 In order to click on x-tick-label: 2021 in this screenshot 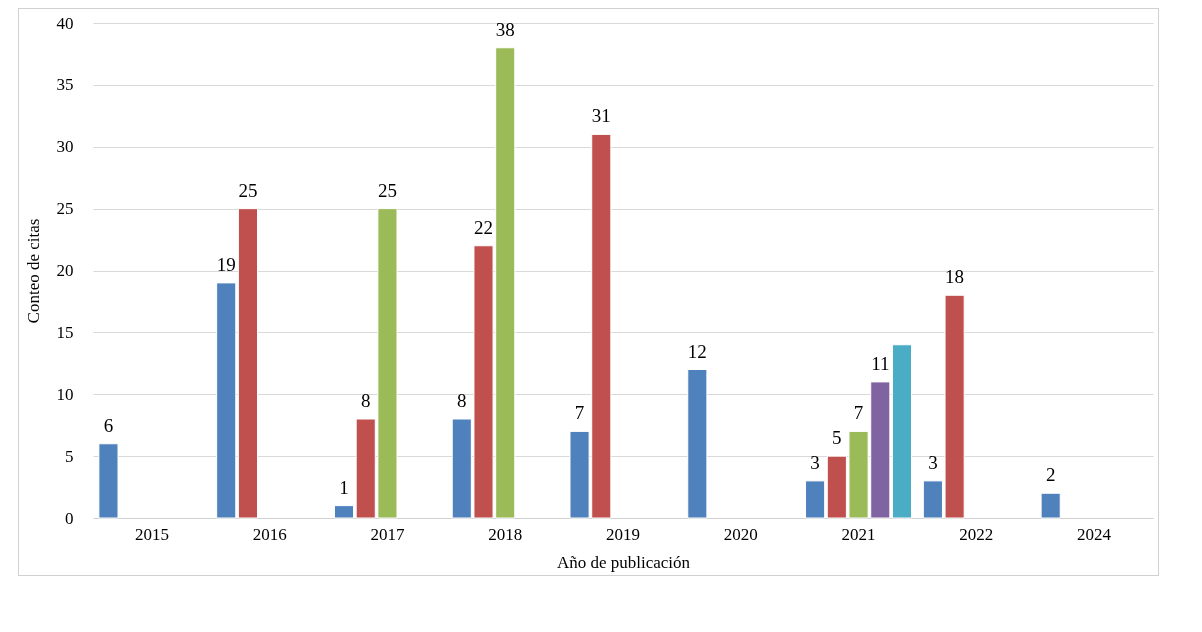, I will do `click(858, 534)`.